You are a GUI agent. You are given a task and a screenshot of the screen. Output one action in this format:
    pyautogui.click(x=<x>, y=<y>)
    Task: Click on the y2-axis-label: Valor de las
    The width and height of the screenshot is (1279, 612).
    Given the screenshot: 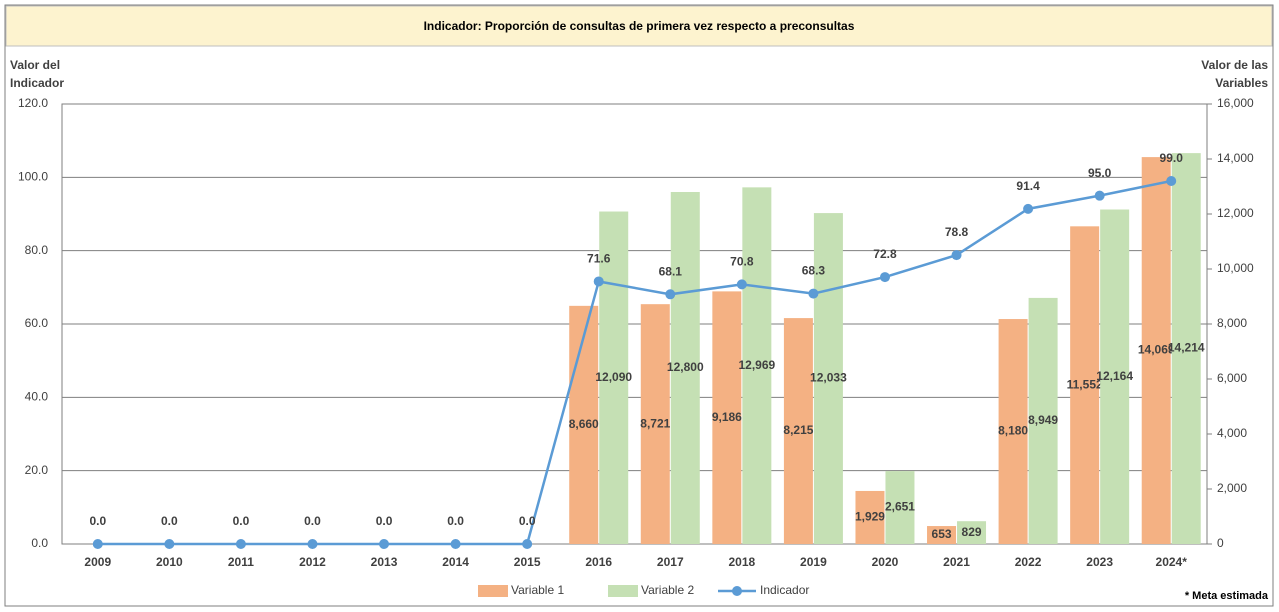 What is the action you would take?
    pyautogui.click(x=1234, y=65)
    